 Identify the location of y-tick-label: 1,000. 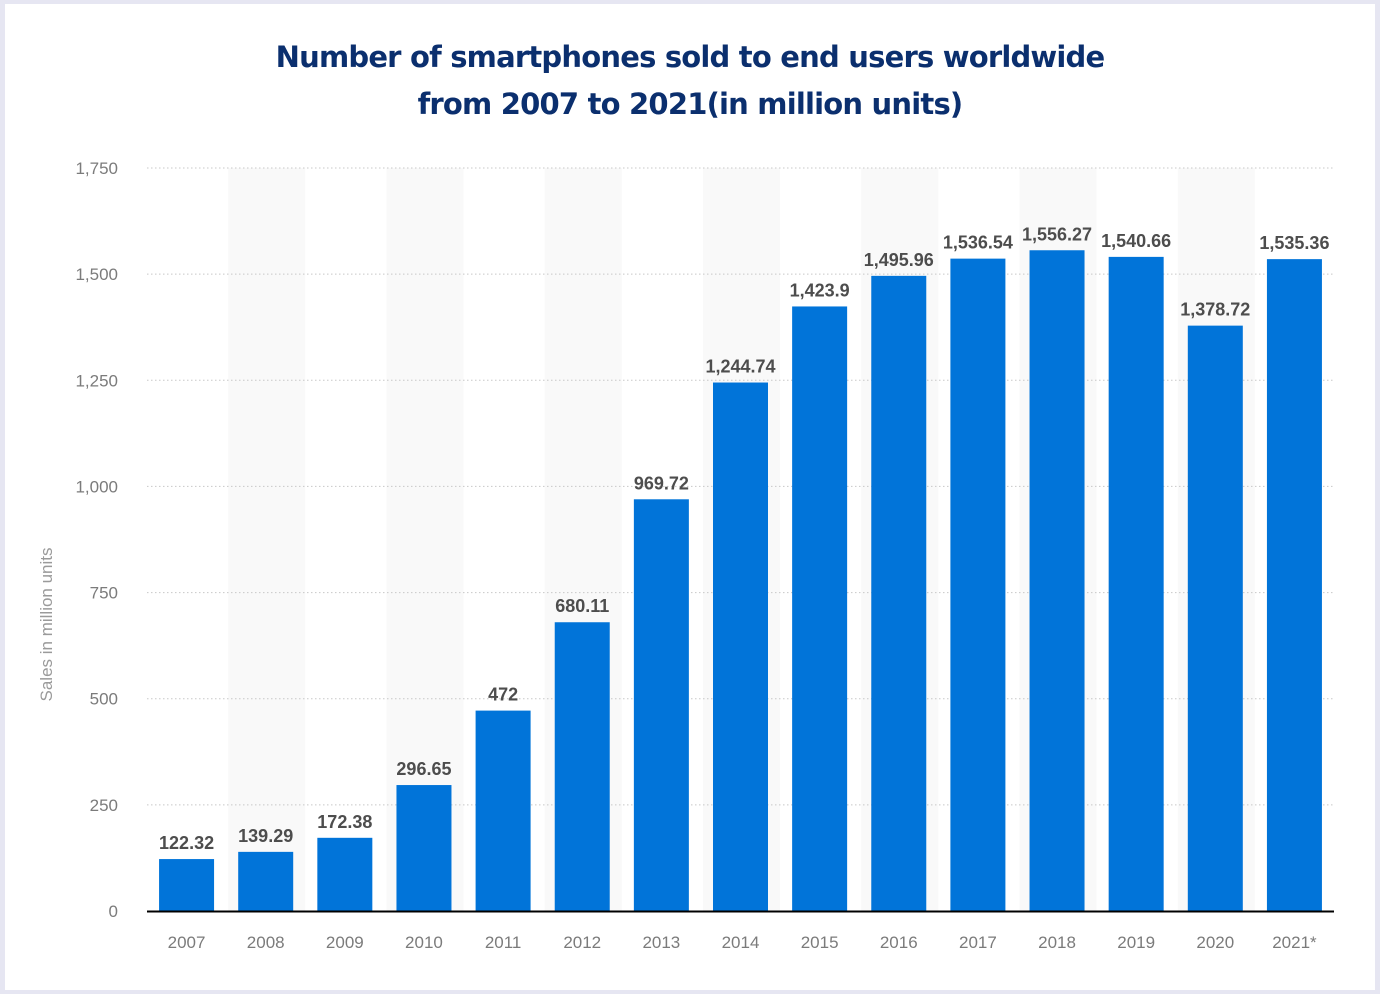
(96, 486).